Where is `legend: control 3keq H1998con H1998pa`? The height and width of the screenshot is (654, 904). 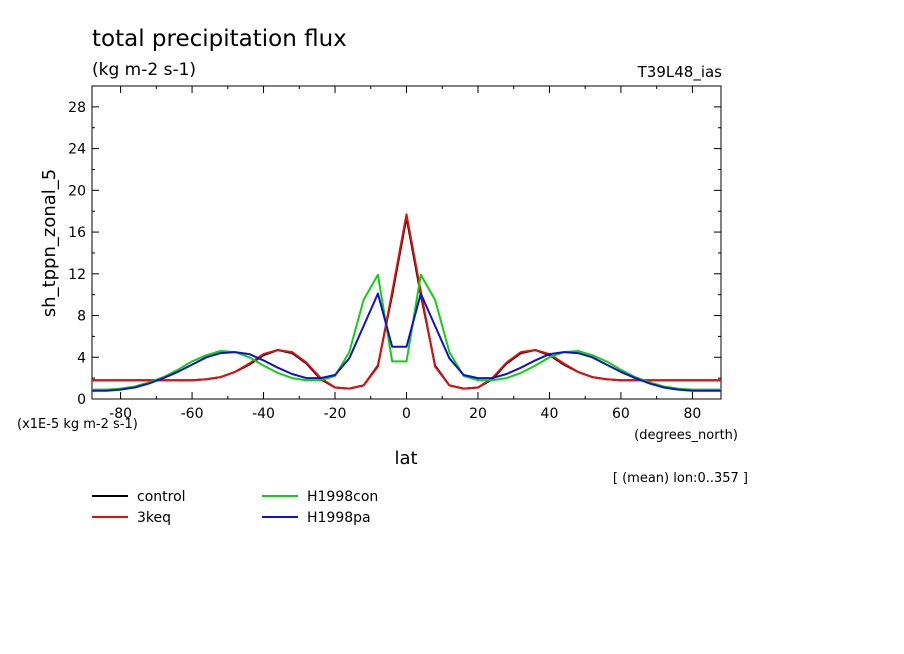
legend: control 3keq H1998con H1998pa is located at coordinates (235, 507).